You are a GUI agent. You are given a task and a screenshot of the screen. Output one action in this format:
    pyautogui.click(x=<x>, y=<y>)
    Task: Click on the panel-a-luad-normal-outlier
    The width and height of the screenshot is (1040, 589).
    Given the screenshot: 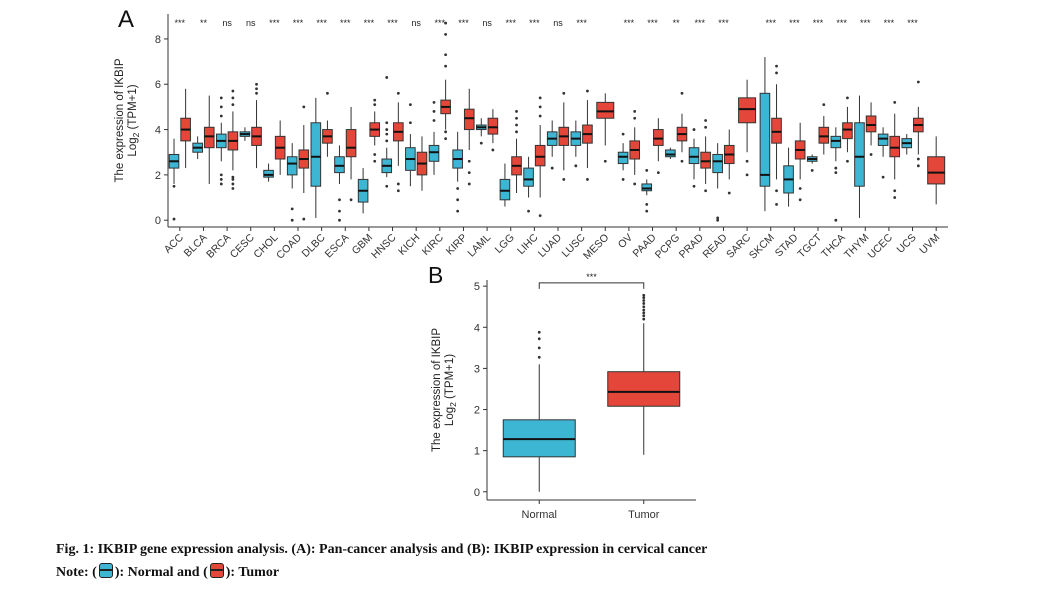 What is the action you would take?
    pyautogui.click(x=552, y=168)
    